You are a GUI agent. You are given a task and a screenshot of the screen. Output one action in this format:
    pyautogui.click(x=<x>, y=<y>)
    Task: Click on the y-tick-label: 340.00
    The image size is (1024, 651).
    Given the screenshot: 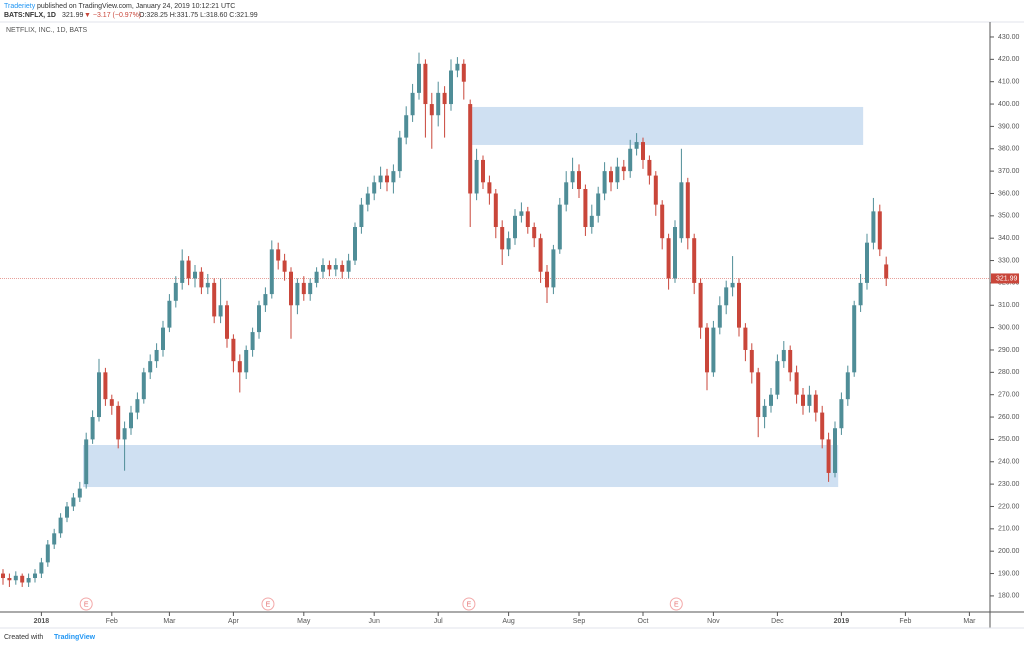 What is the action you would take?
    pyautogui.click(x=1009, y=238)
    